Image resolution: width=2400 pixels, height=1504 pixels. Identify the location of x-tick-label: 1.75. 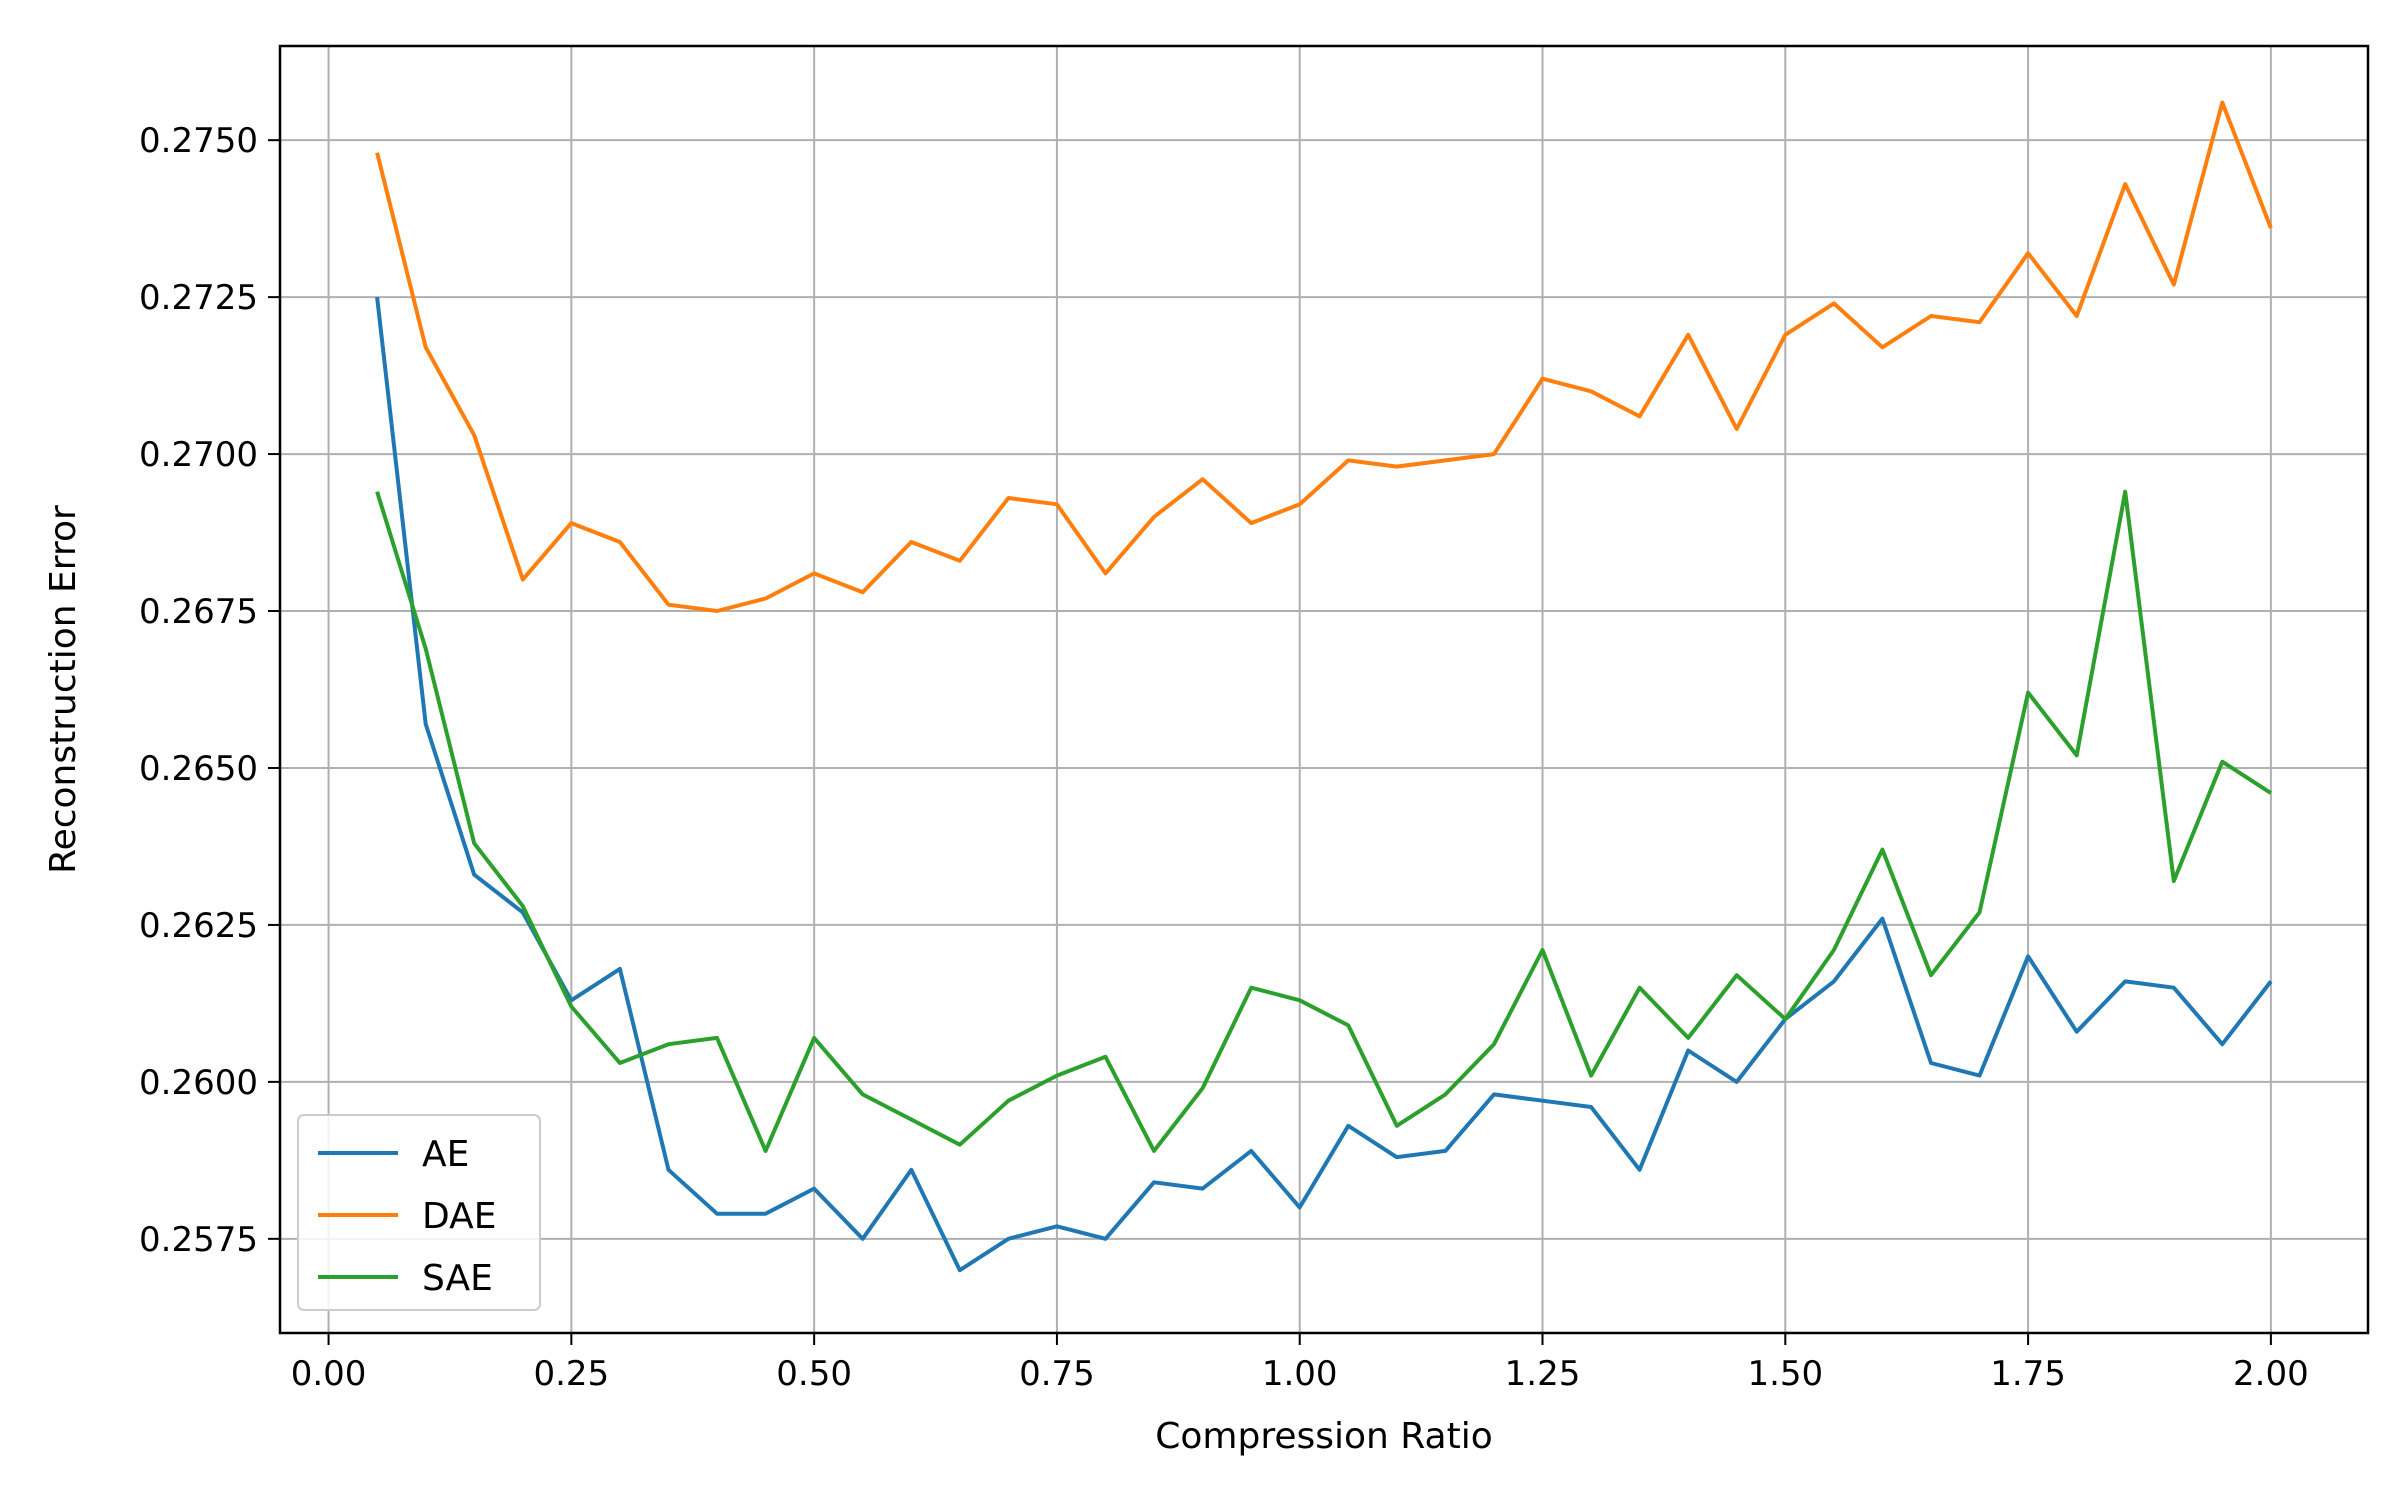
(2028, 1374).